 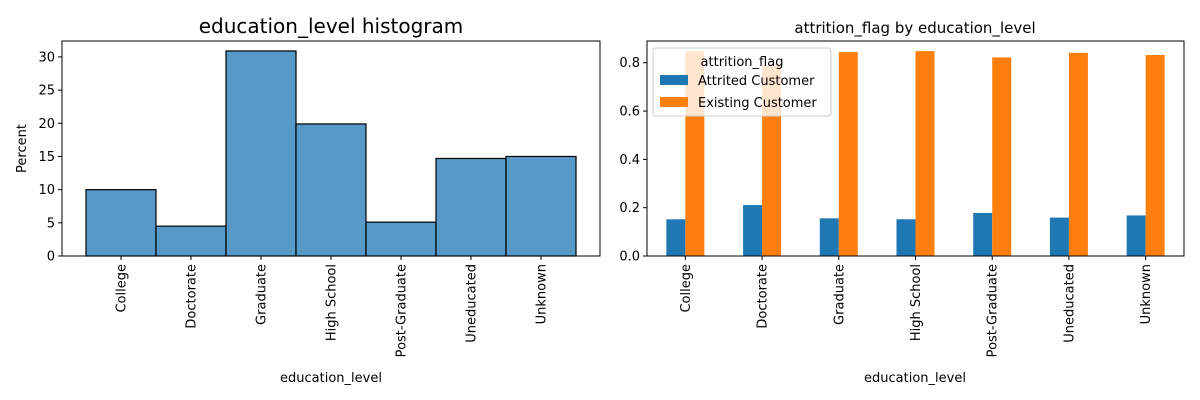 What do you see at coordinates (46, 91) in the screenshot?
I see `y-tick-label: 25` at bounding box center [46, 91].